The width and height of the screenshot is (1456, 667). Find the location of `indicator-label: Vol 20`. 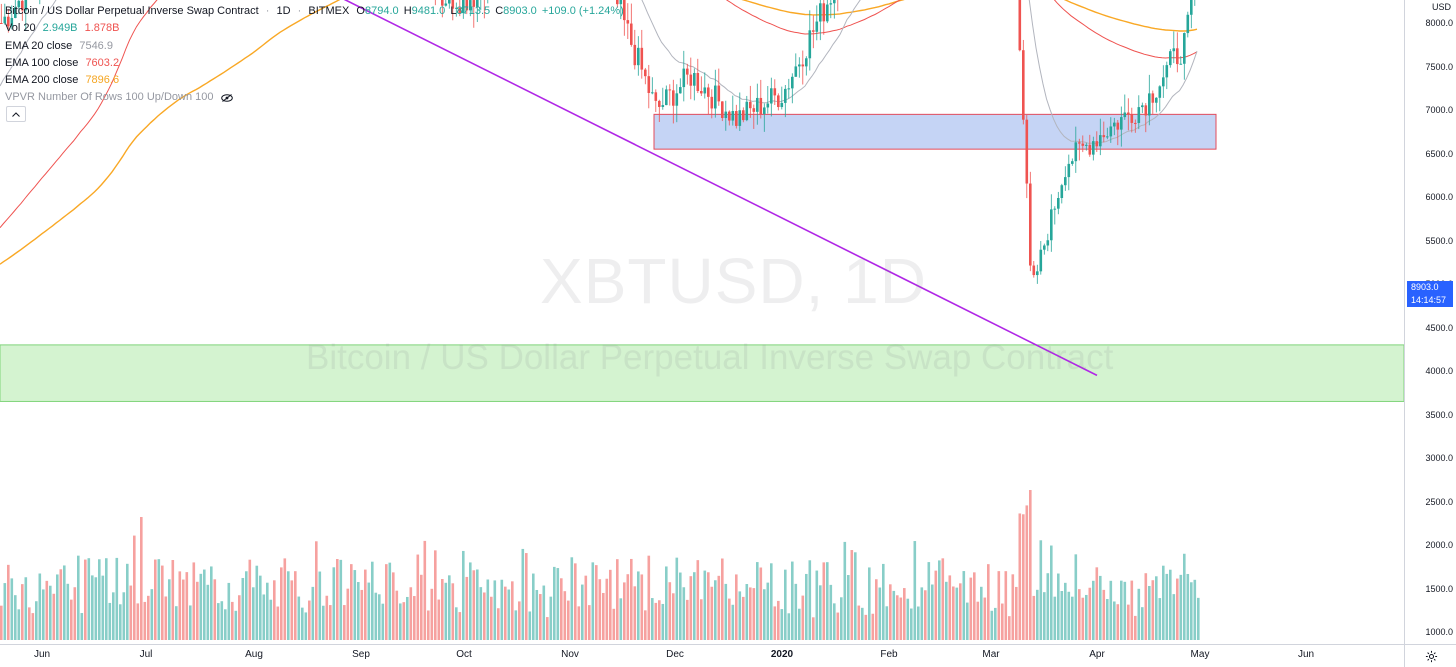

indicator-label: Vol 20 is located at coordinates (20, 28).